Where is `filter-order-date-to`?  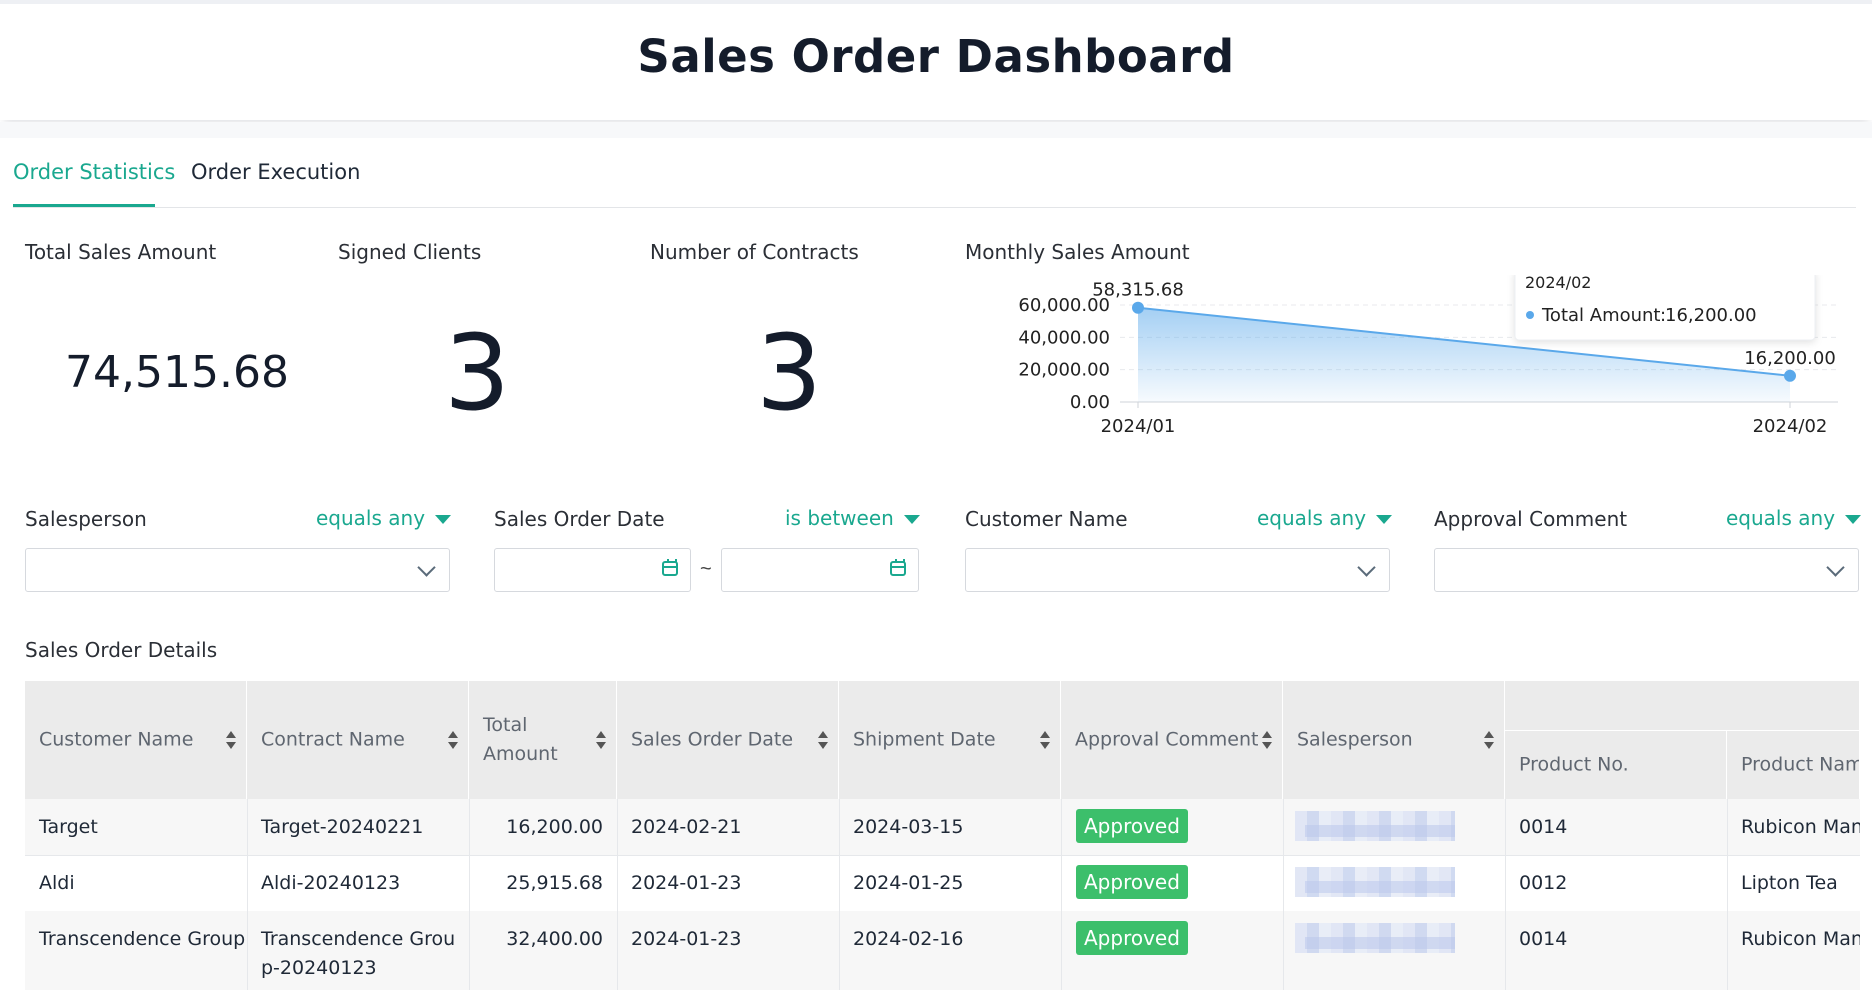 filter-order-date-to is located at coordinates (820, 570).